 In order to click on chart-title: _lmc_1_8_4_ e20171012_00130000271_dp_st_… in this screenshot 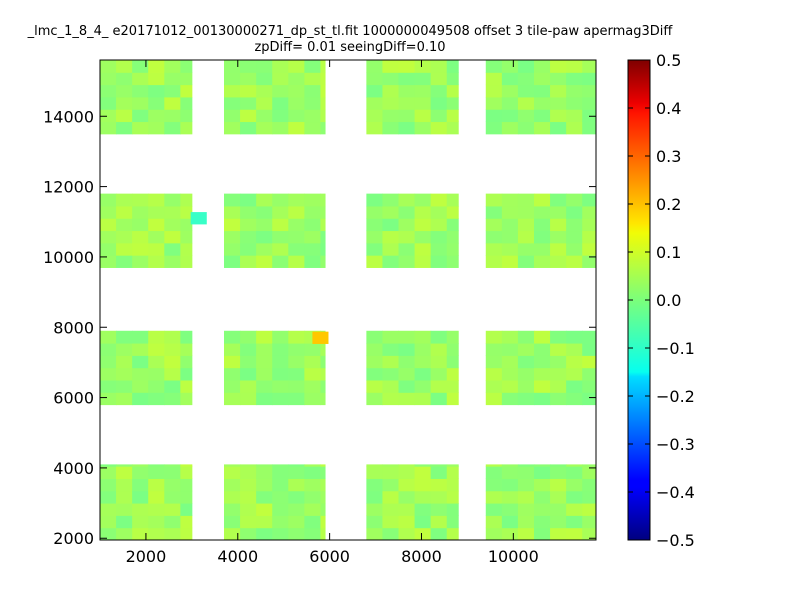, I will do `click(350, 31)`.